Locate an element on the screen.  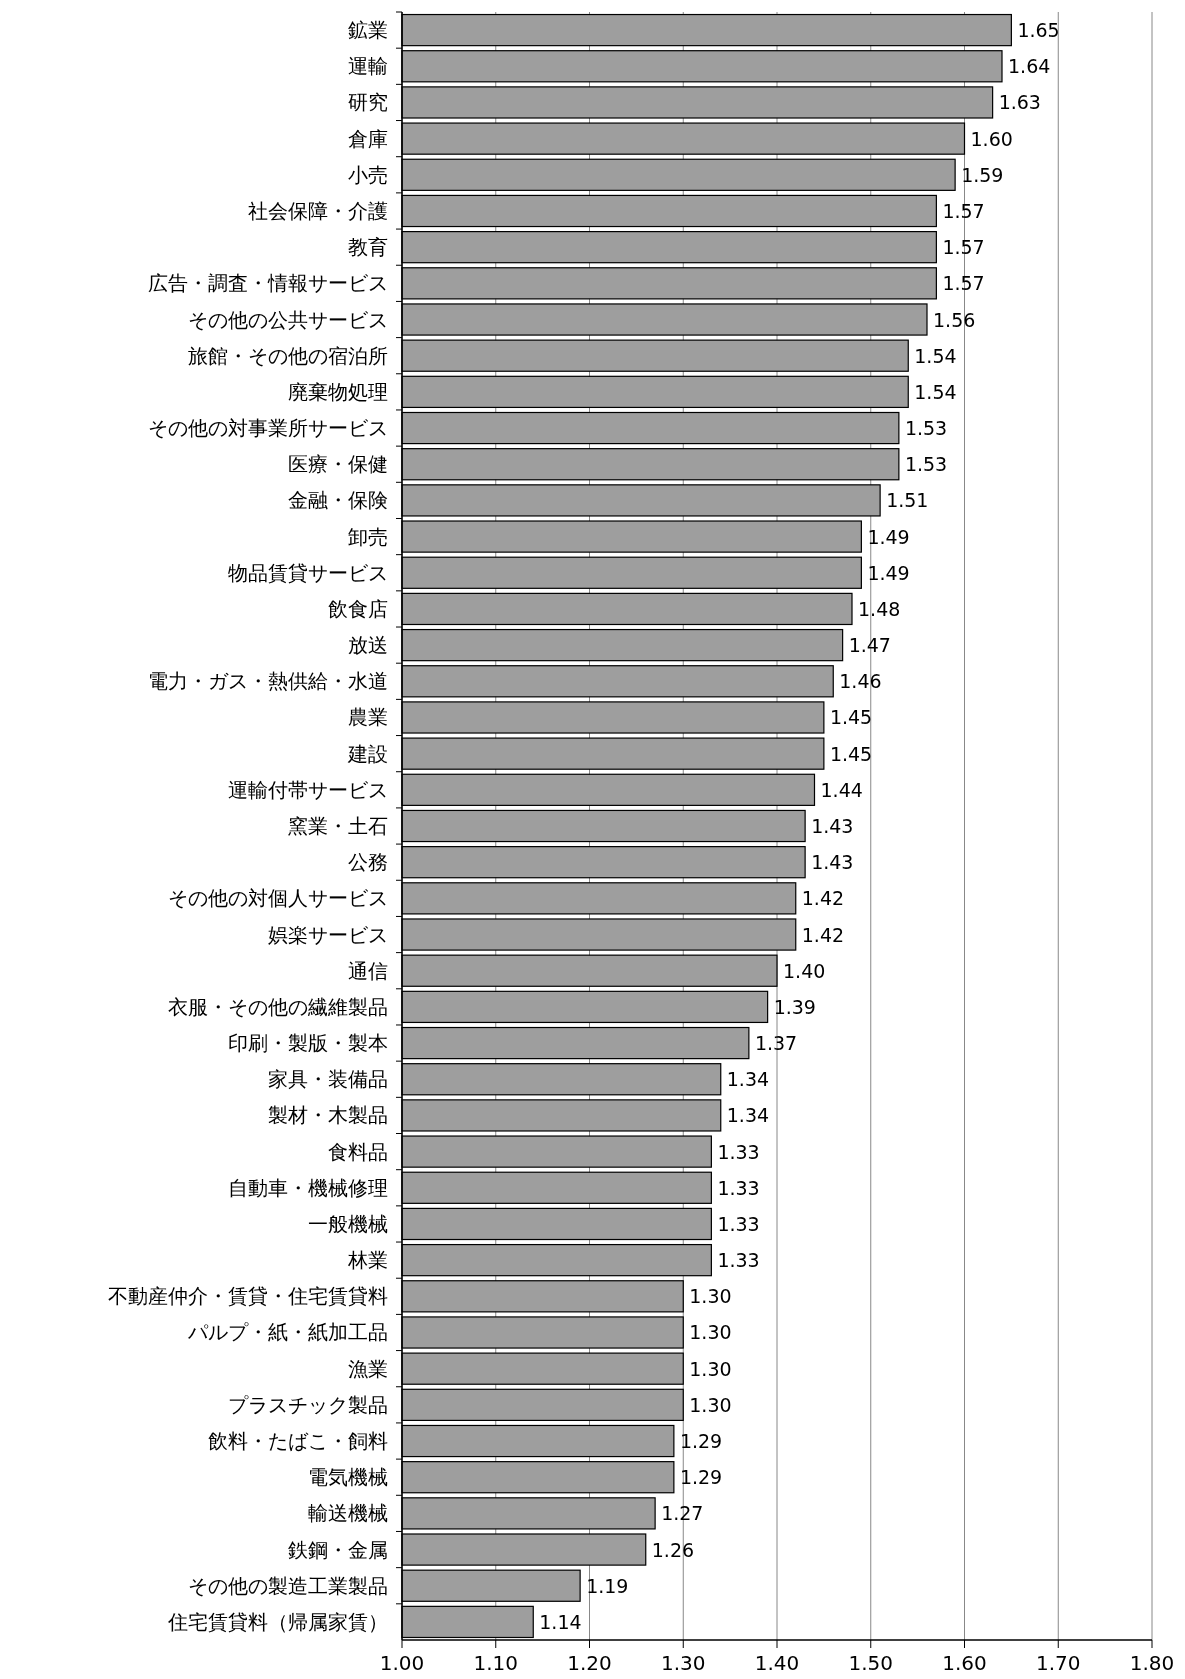
y-tick-label: その他の対個人サービス is located at coordinates (278, 898).